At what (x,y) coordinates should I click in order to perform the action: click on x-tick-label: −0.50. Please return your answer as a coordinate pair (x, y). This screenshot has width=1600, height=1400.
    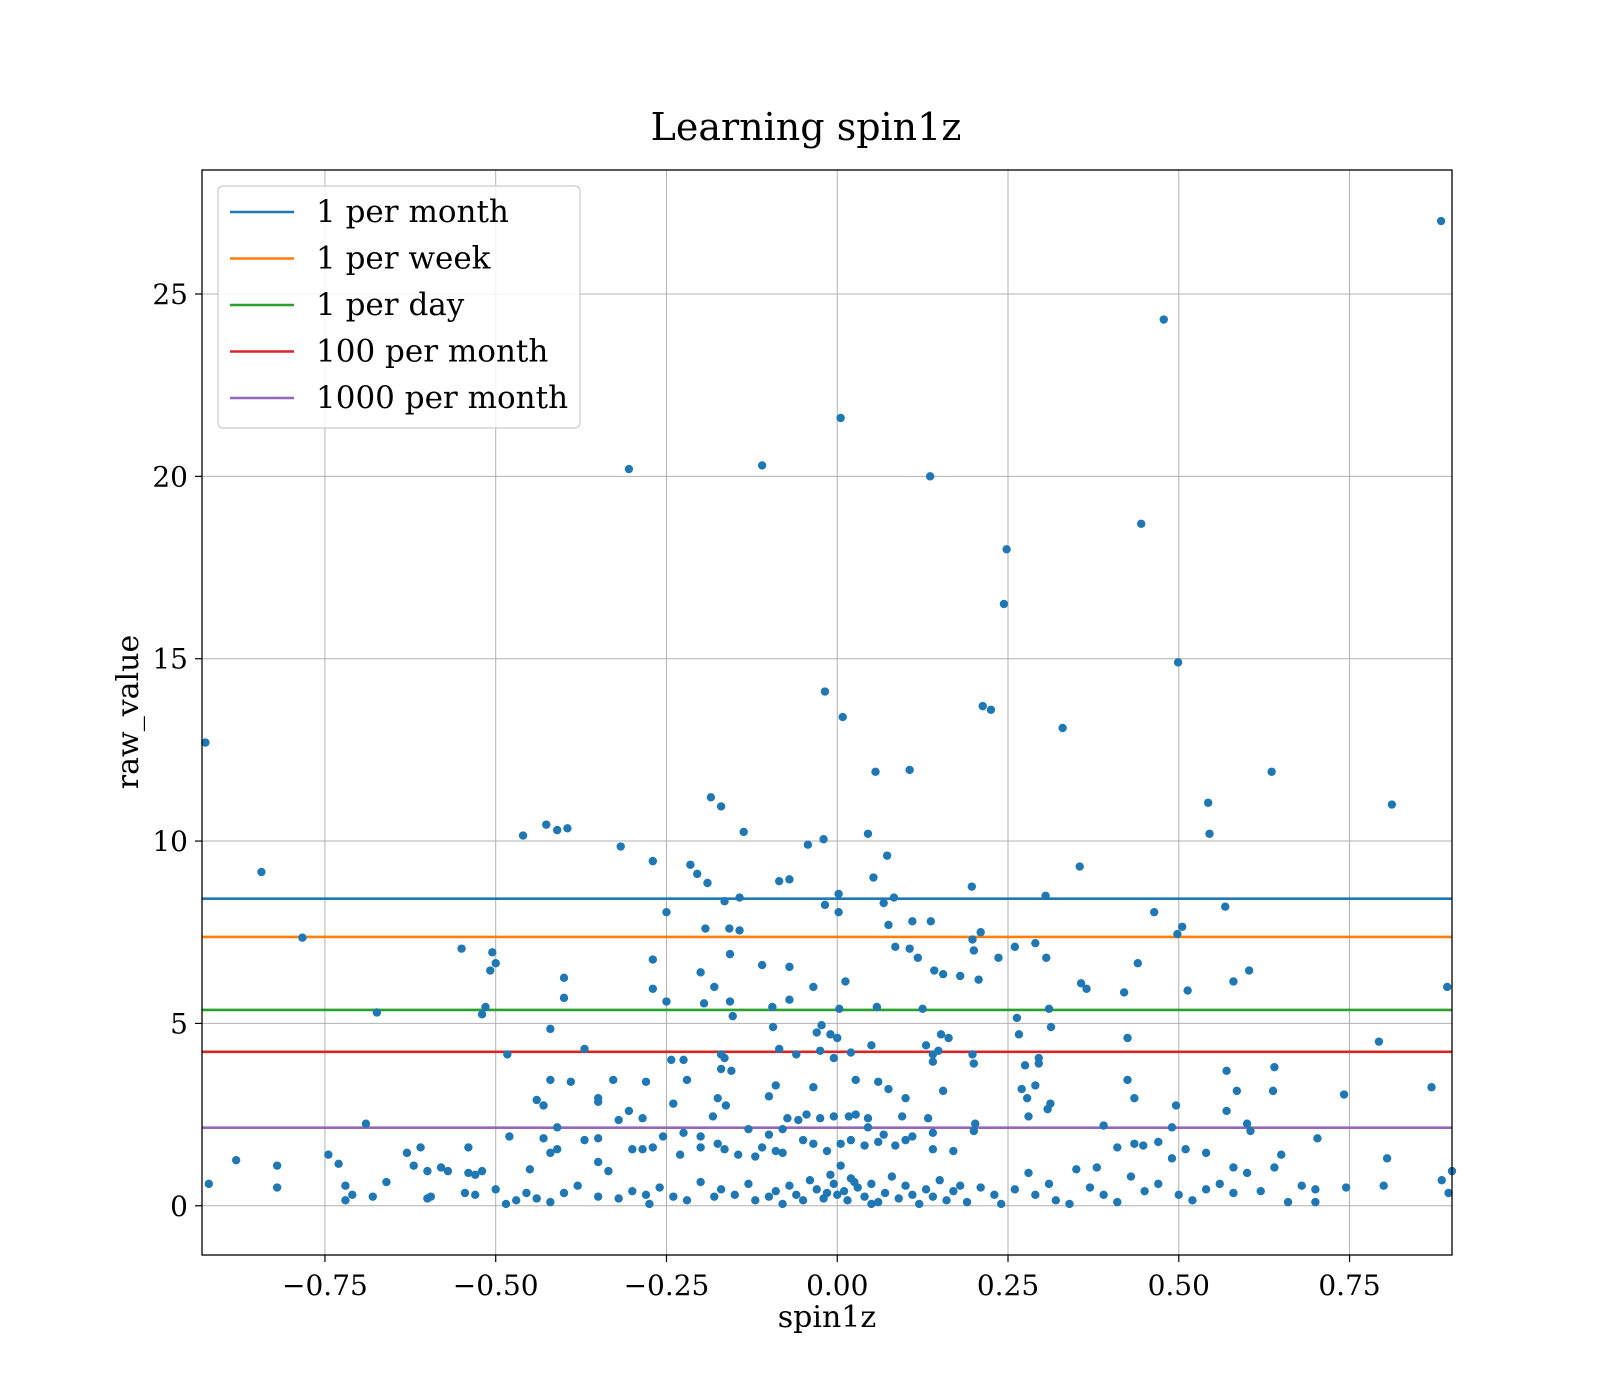
    Looking at the image, I should click on (496, 1285).